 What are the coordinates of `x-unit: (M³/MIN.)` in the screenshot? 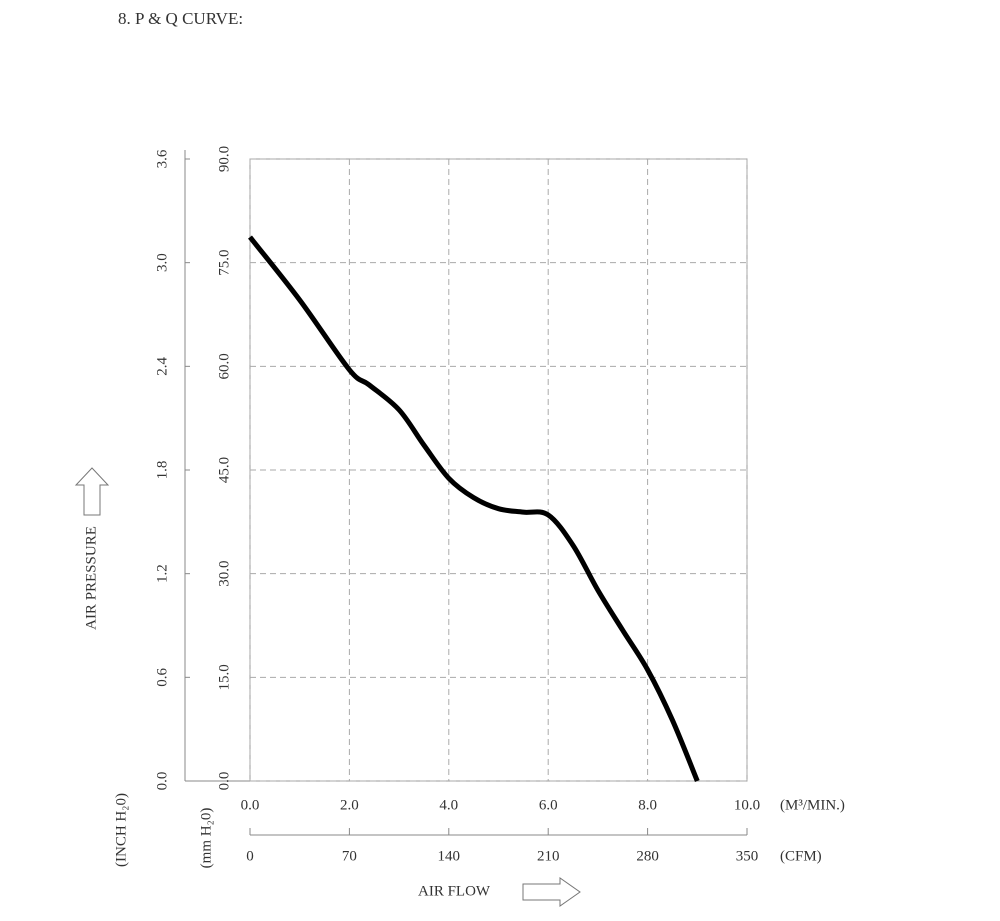 It's located at (812, 805).